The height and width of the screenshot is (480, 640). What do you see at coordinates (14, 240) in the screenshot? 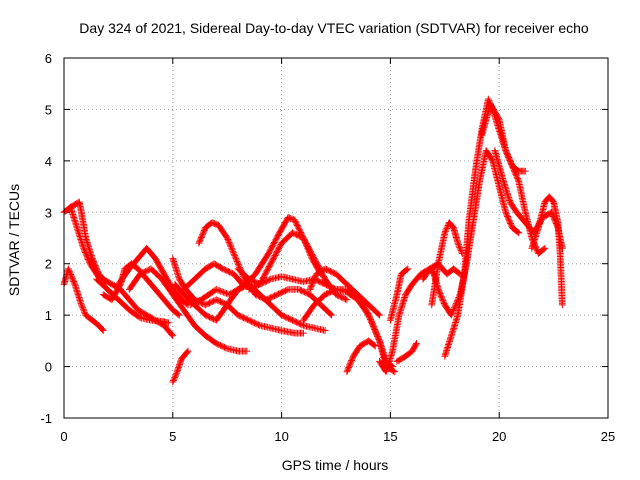
I see `y-axis-label: SDTVAR / TECUs` at bounding box center [14, 240].